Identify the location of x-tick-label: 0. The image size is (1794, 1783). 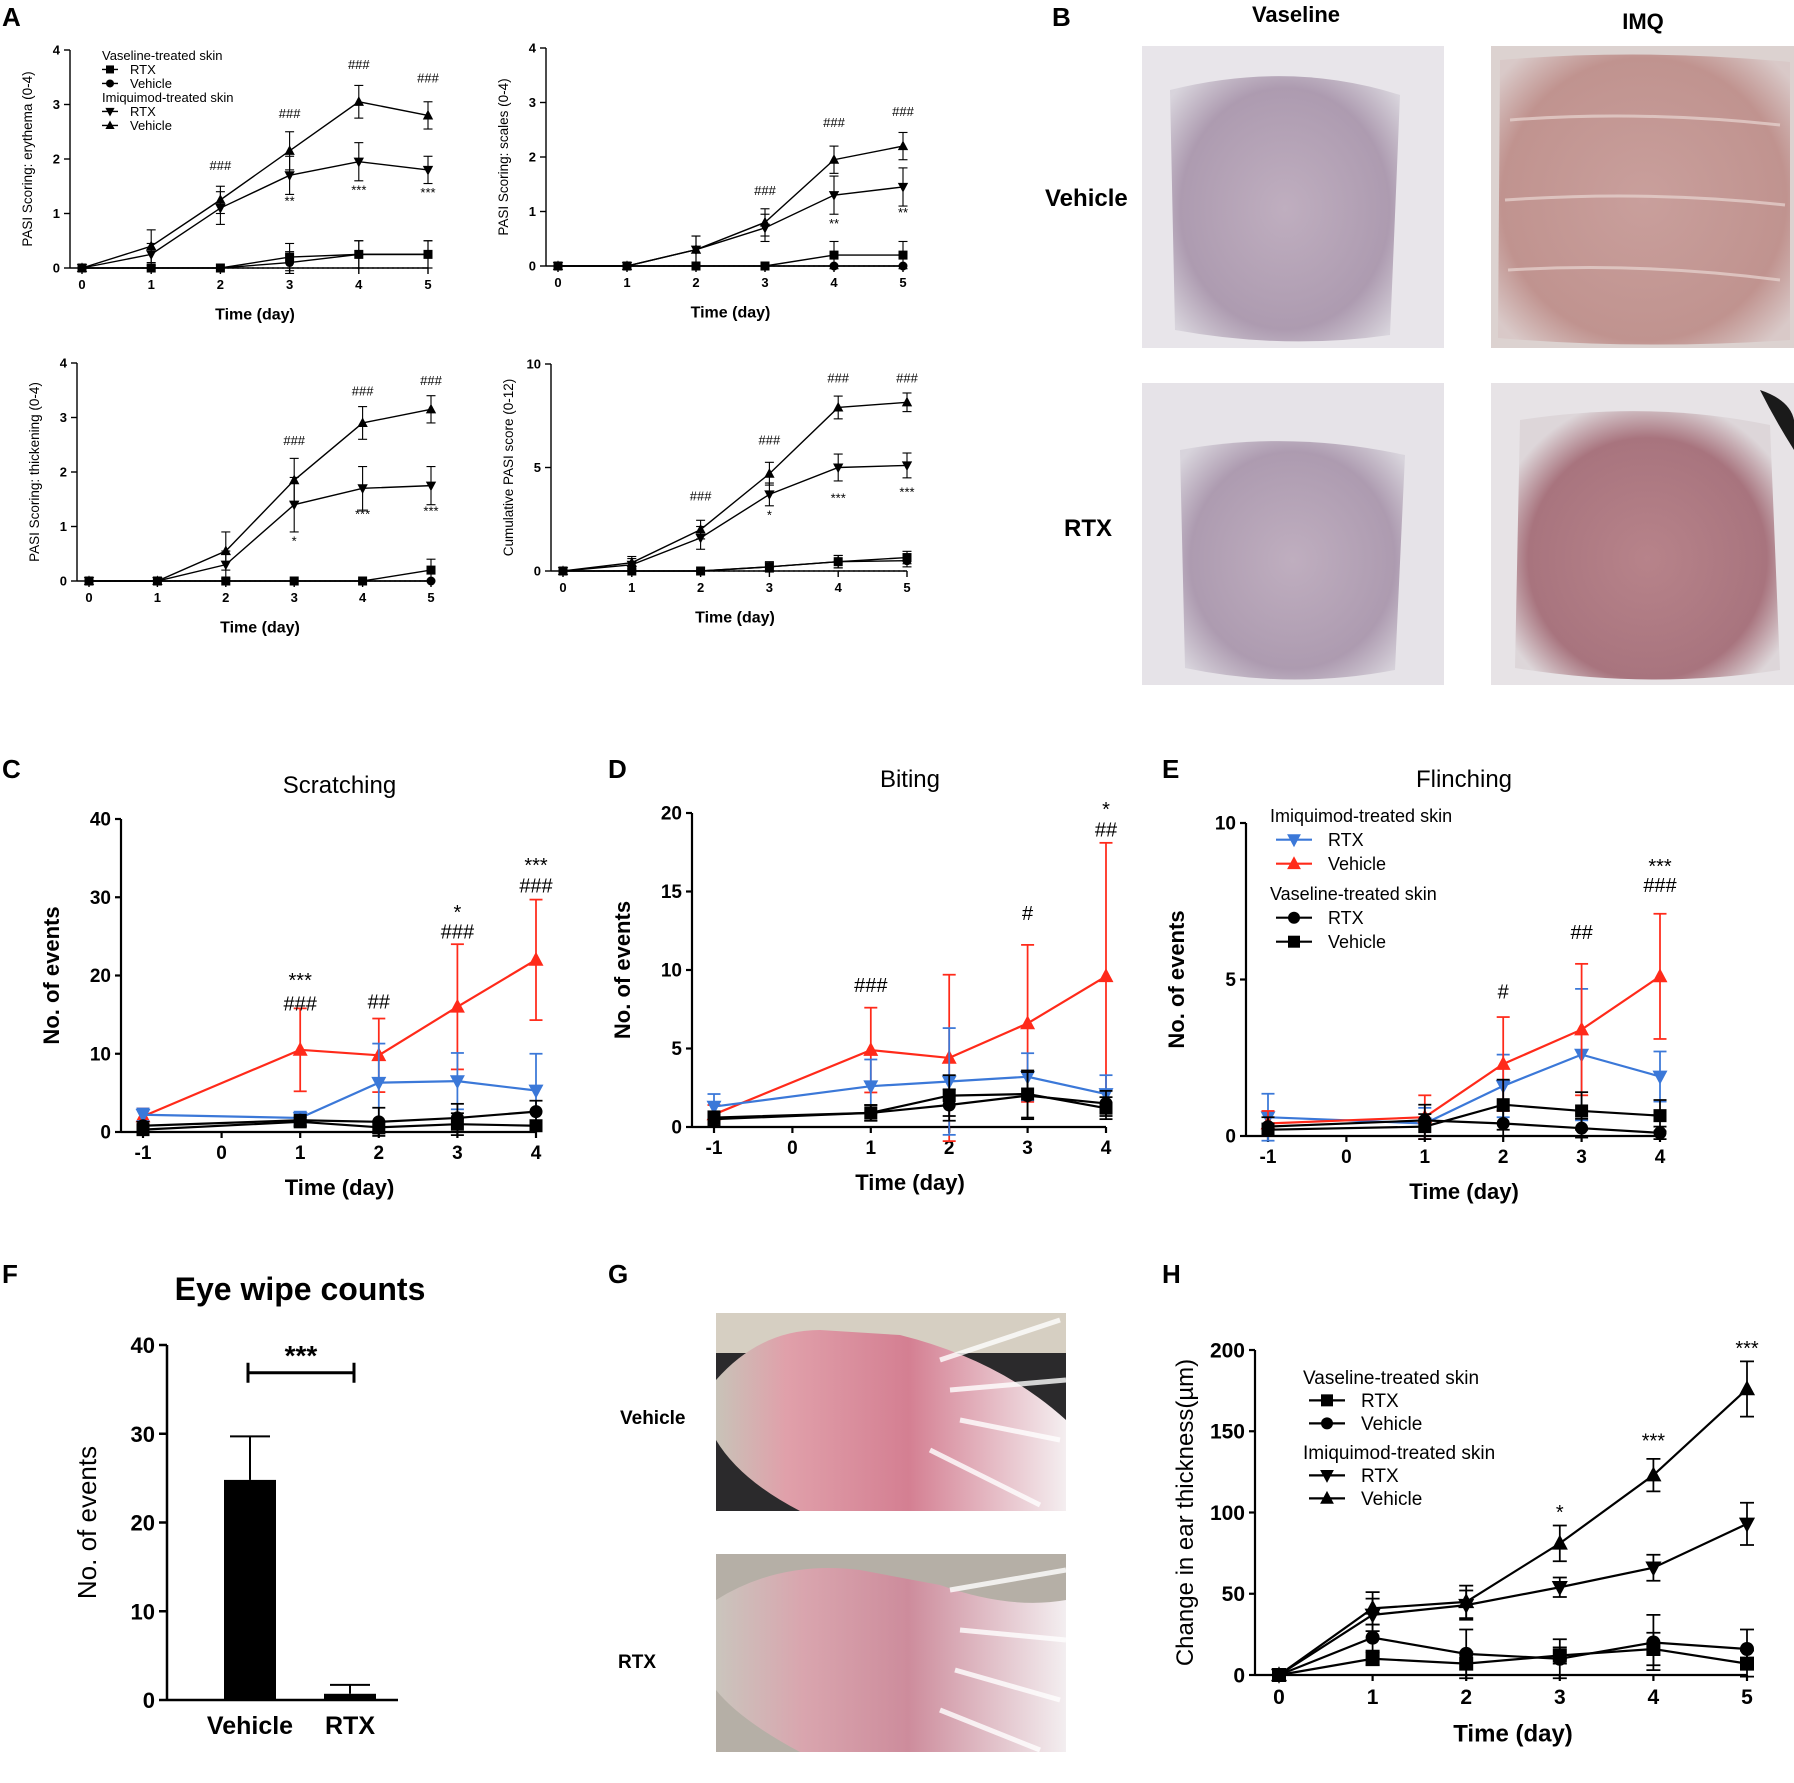
(88, 597).